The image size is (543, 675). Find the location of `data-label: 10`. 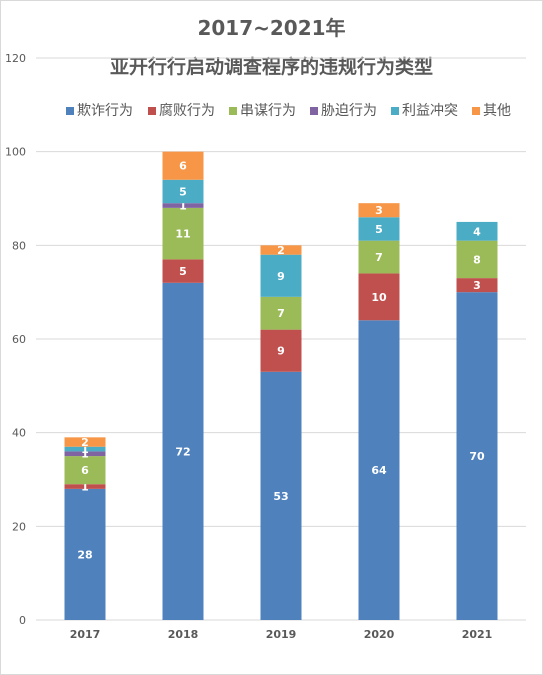

data-label: 10 is located at coordinates (379, 297).